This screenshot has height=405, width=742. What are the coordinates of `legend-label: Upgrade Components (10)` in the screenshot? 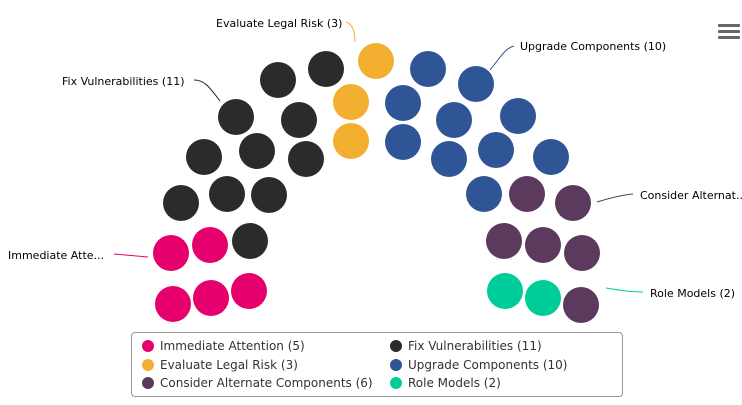 It's located at (488, 365).